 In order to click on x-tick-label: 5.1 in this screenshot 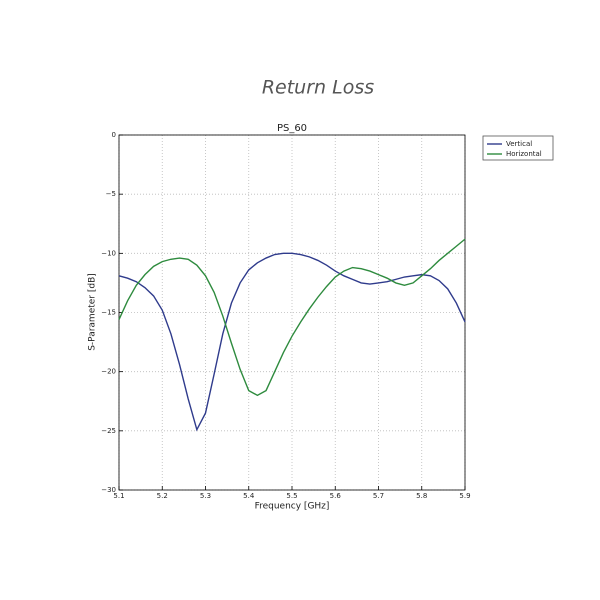, I will do `click(118, 496)`.